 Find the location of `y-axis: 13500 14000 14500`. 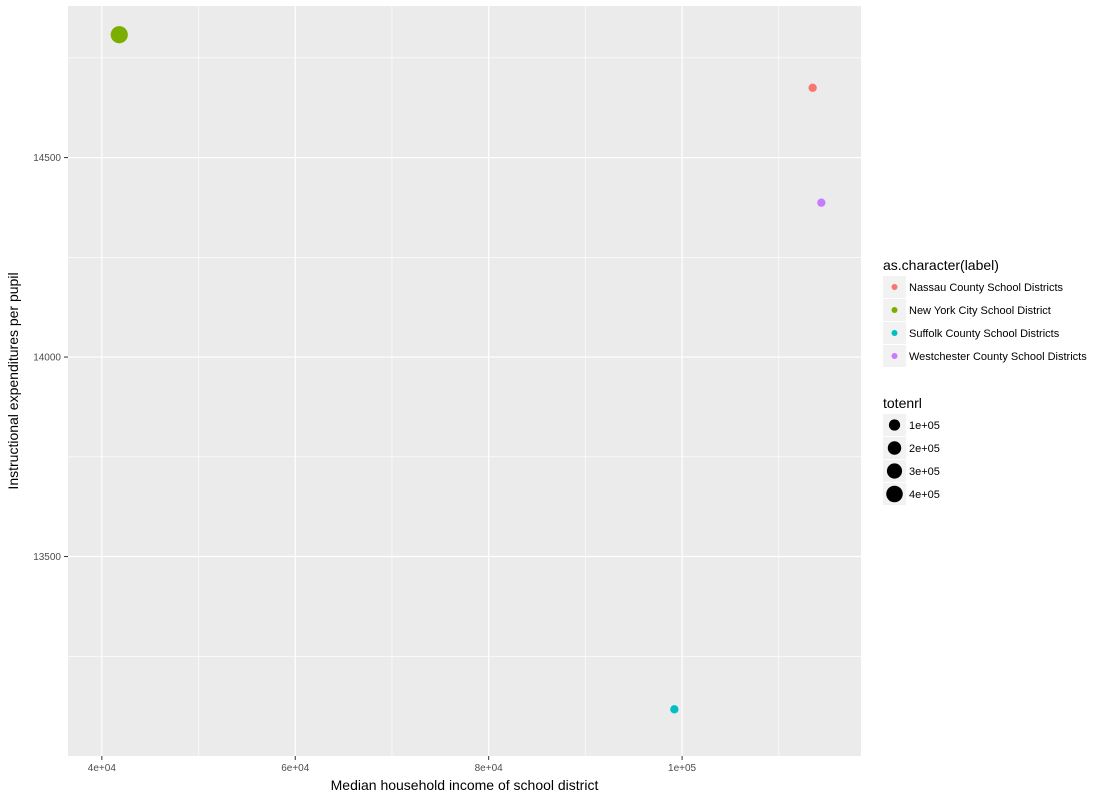

y-axis: 13500 14000 14500 is located at coordinates (50, 358).